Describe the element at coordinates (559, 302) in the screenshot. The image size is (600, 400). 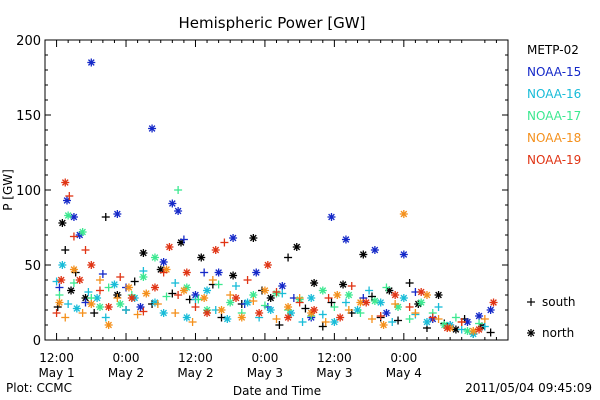
I see `legend-marker-label: south` at that location.